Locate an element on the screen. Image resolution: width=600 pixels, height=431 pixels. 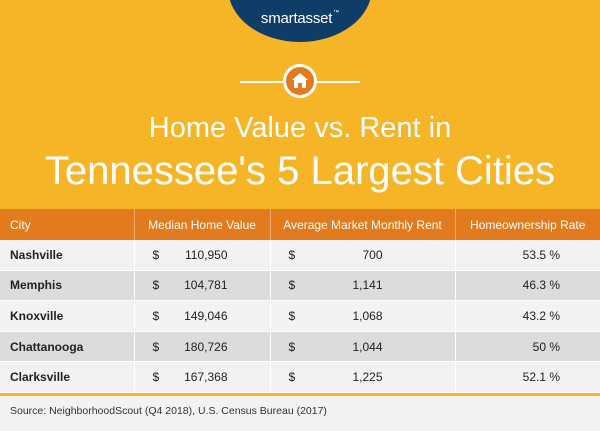
table-row: Clarksville $167,368 $1,225 52.1 % is located at coordinates (300, 377).